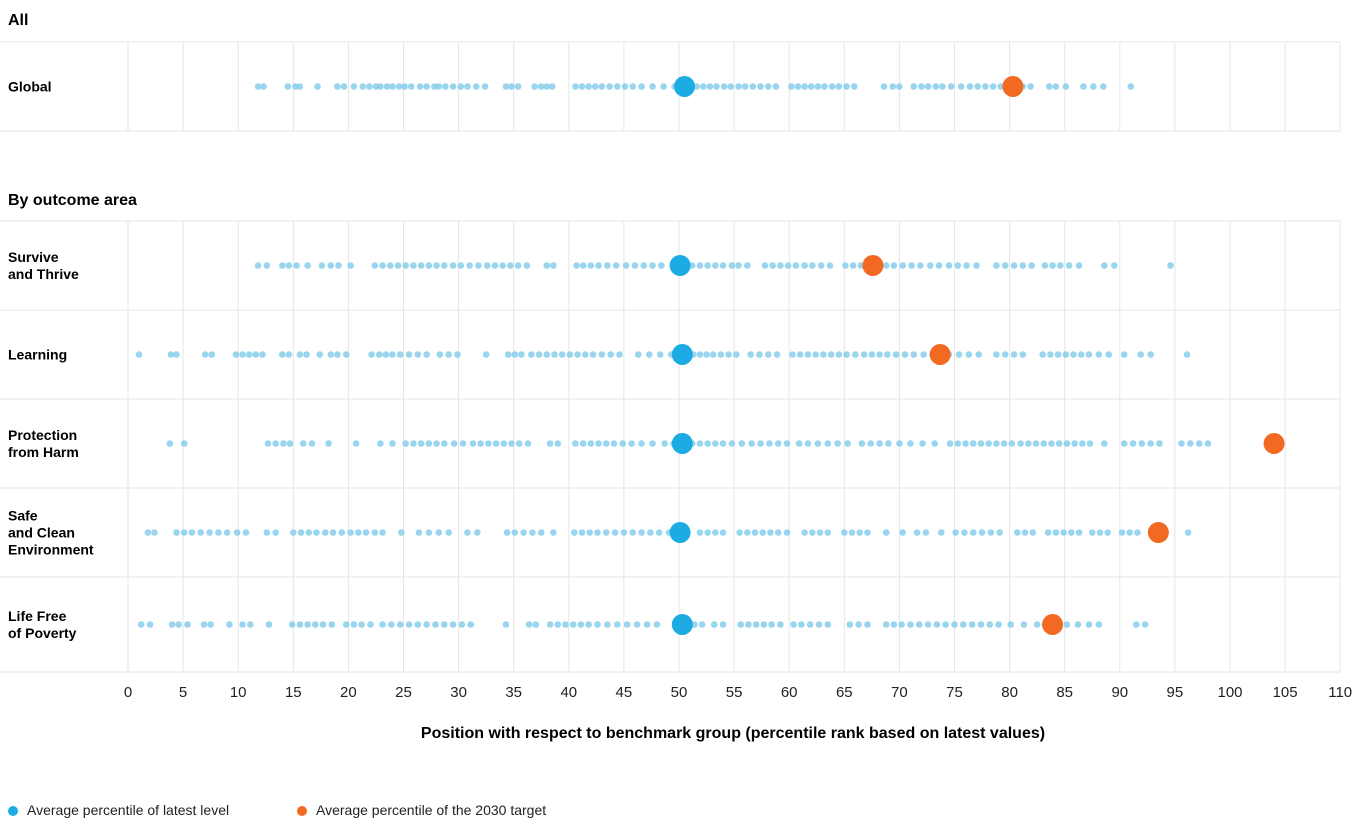  What do you see at coordinates (899, 692) in the screenshot?
I see `x-tick-label: 70` at bounding box center [899, 692].